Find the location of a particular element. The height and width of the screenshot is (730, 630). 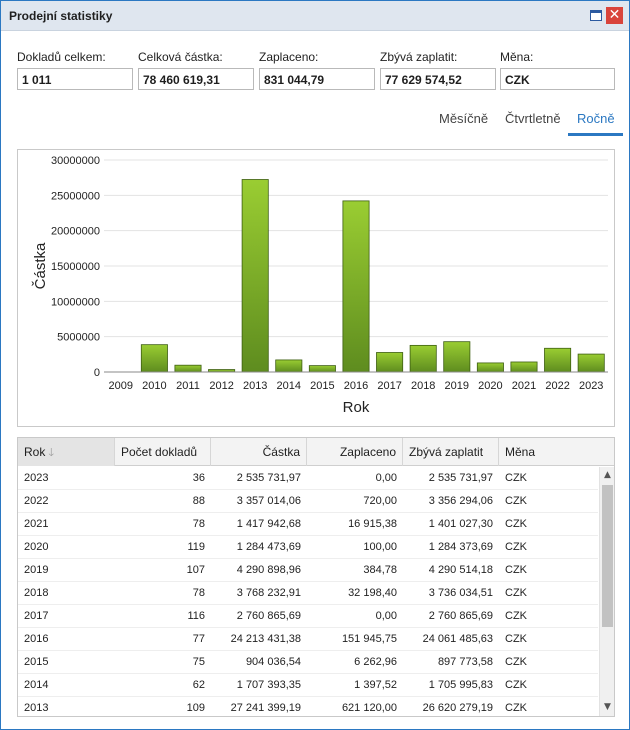

y-tick-label: 0 is located at coordinates (97, 373).